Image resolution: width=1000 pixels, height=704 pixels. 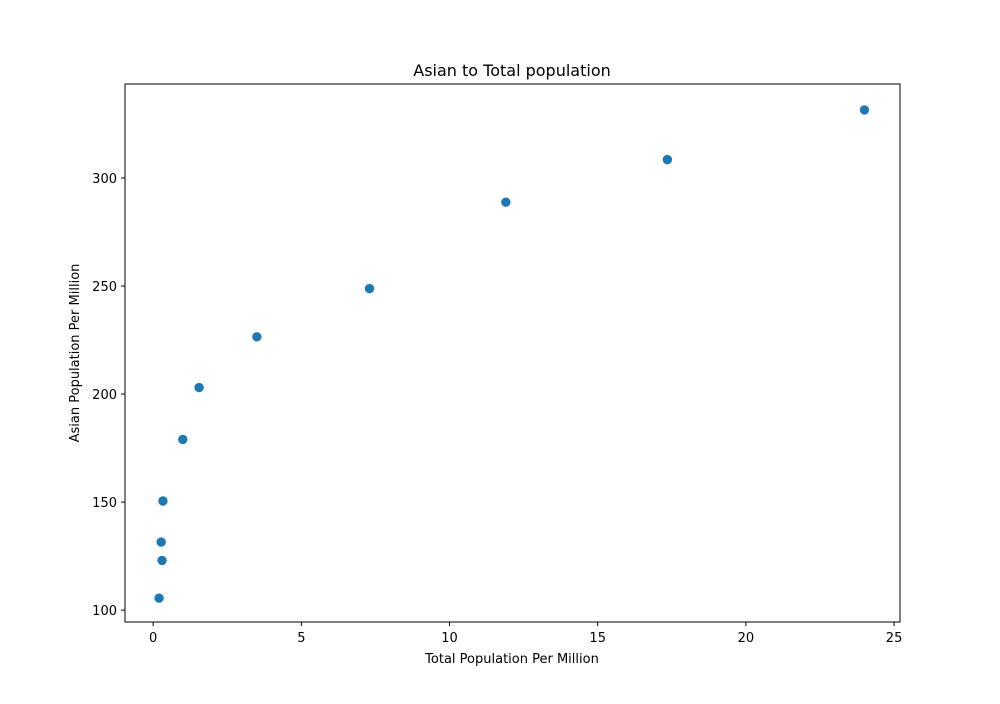 I want to click on y-tick-label: 200, so click(x=104, y=395).